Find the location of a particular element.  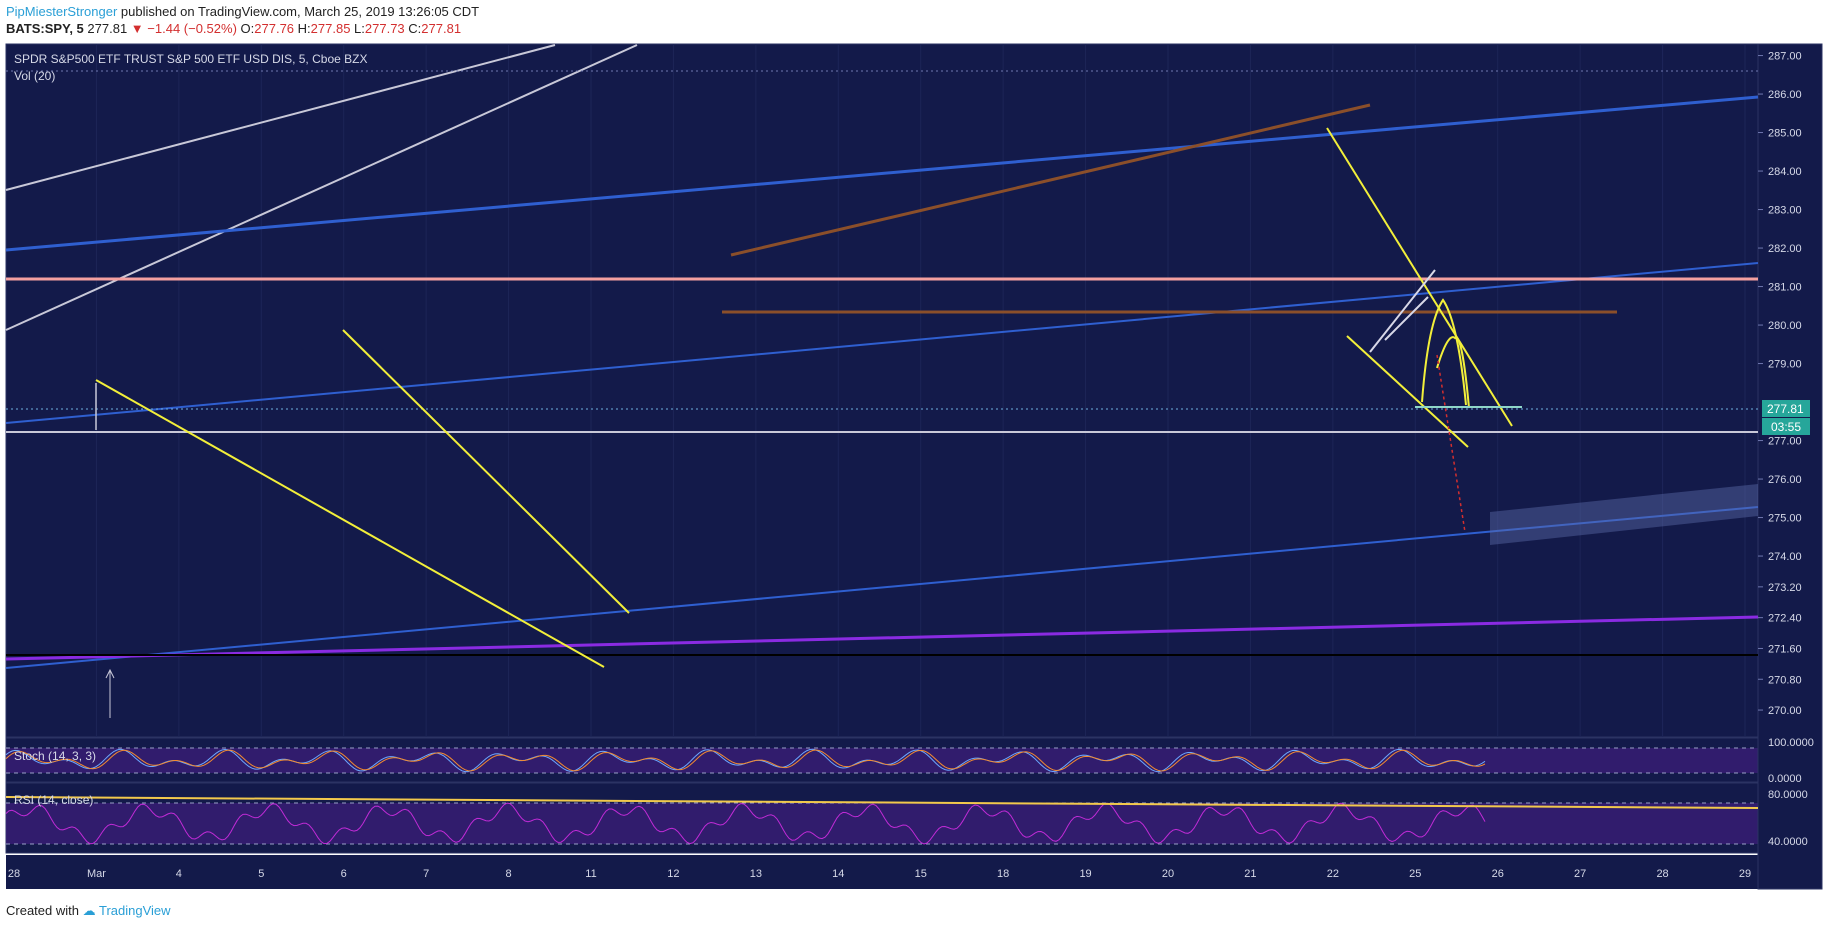

created-with: Created with is located at coordinates (42, 910).